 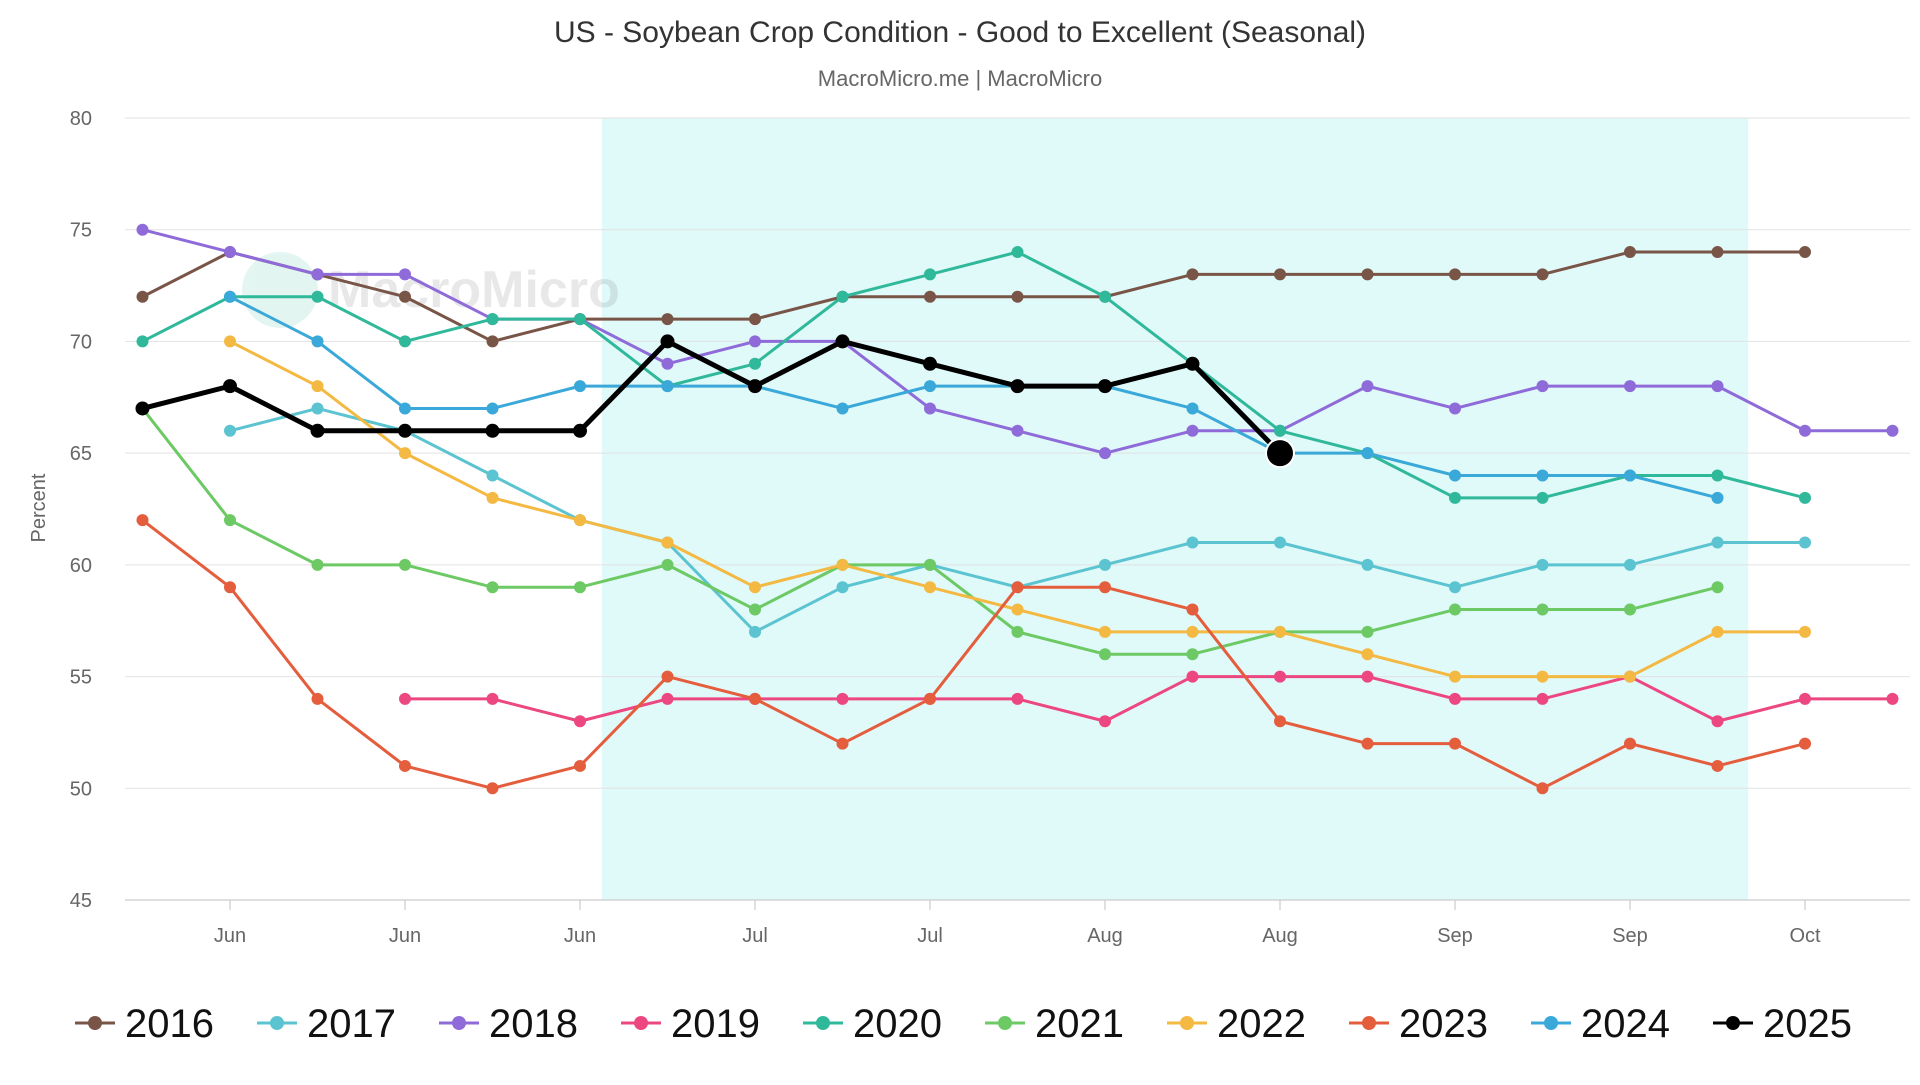 I want to click on x-tick-label: Oct, so click(x=1805, y=936).